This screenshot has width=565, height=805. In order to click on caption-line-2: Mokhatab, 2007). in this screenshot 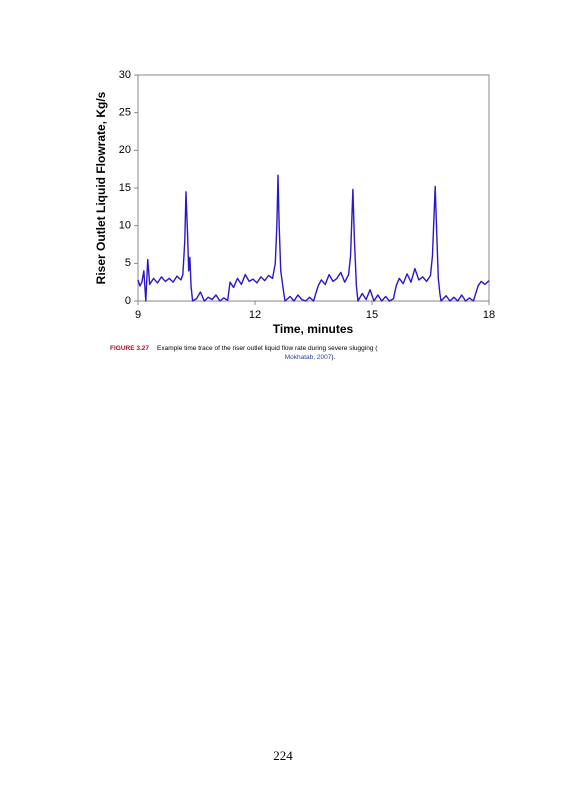, I will do `click(310, 357)`.